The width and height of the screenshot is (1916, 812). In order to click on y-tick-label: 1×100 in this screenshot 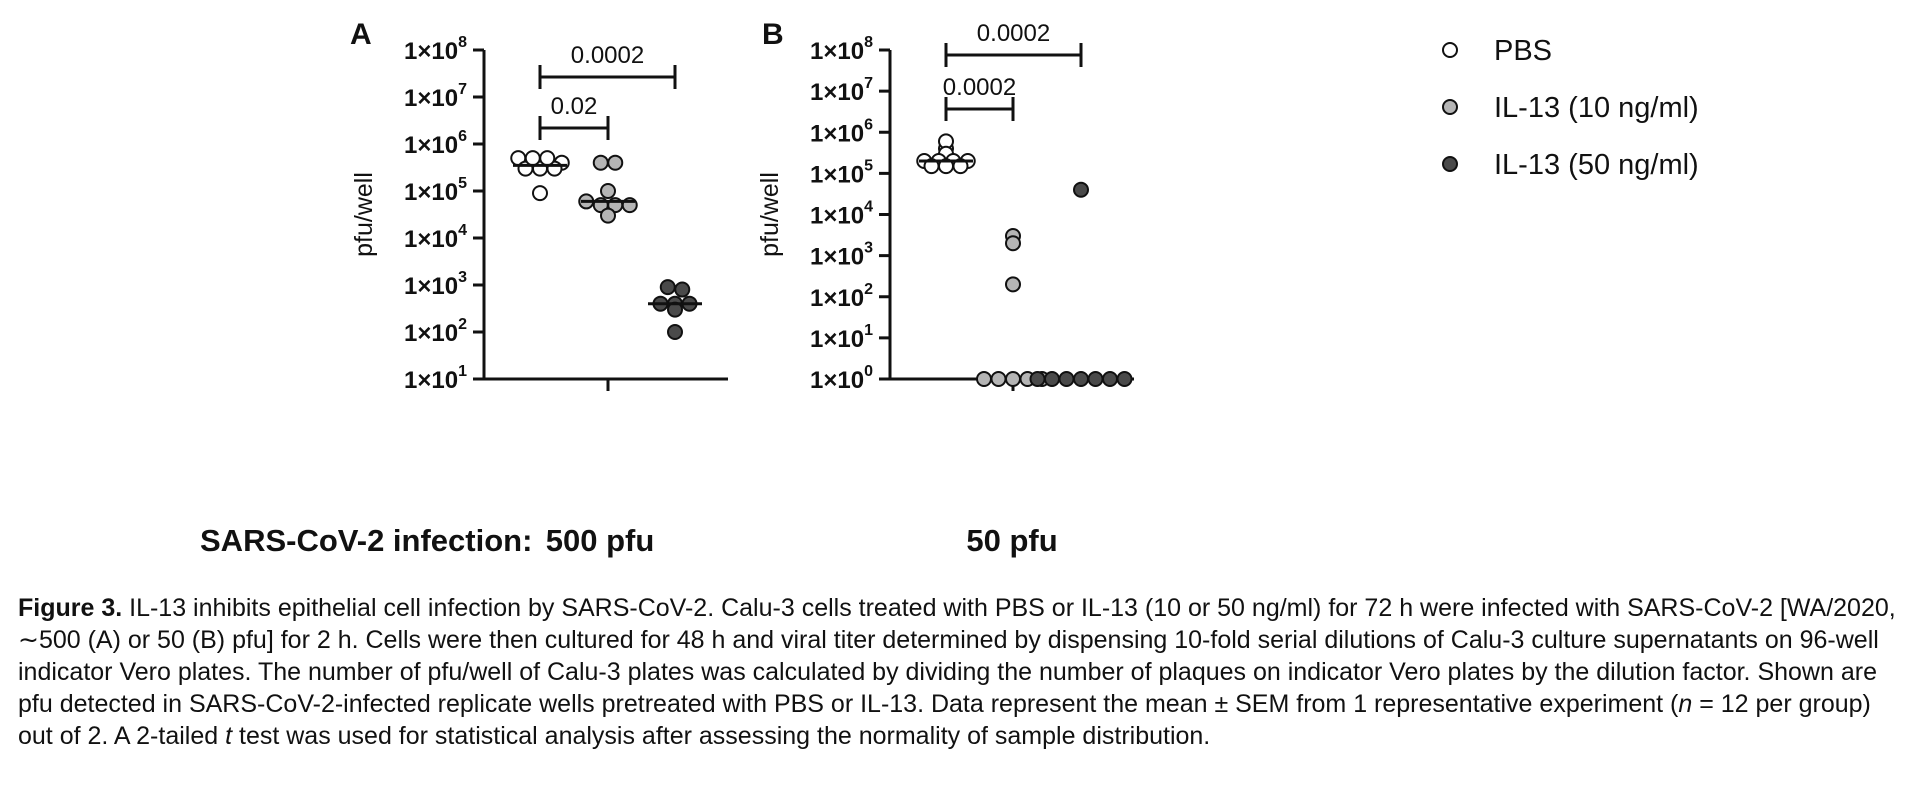, I will do `click(841, 378)`.